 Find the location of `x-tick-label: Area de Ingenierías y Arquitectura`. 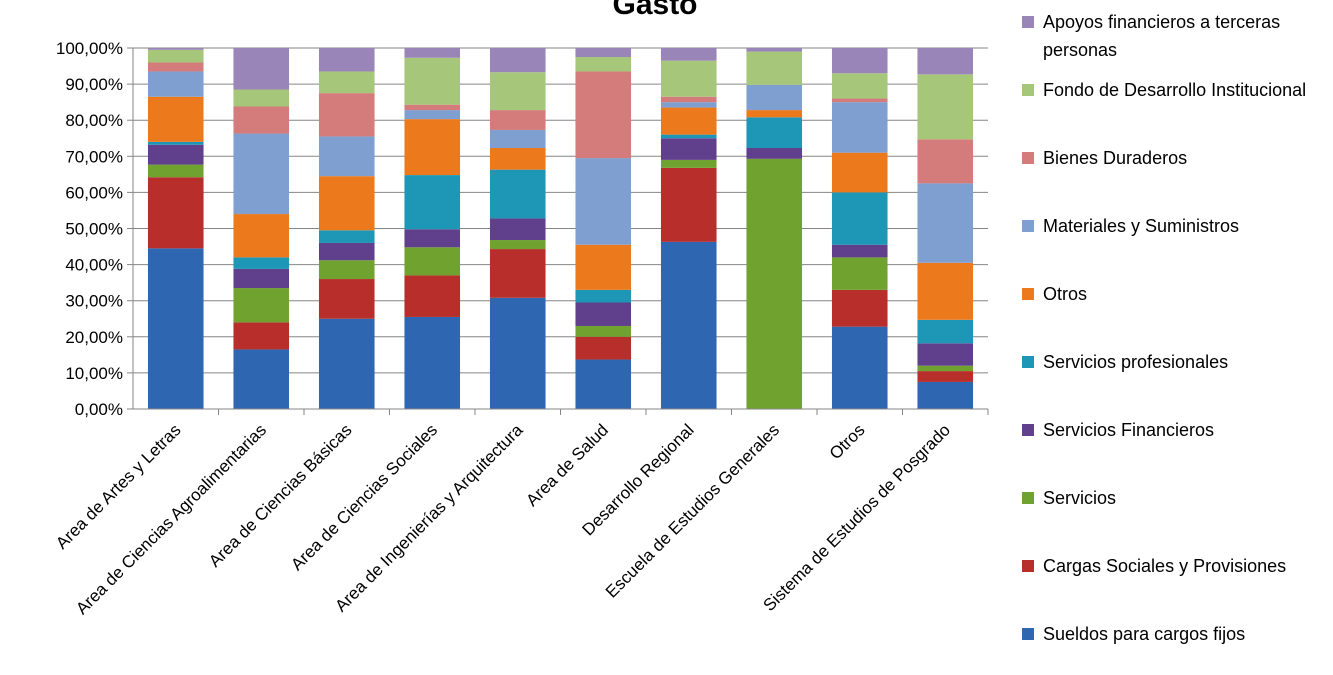

x-tick-label: Area de Ingenierías y Arquitectura is located at coordinates (429, 518).